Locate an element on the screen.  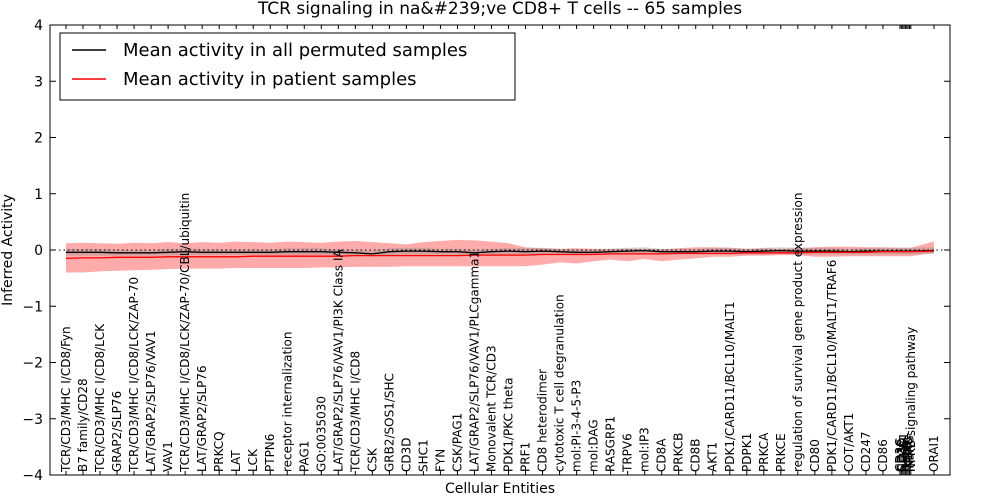
x-category-label: LAT/GRAP2/SLP76/VAV1/PLCgamma1 is located at coordinates (475, 361).